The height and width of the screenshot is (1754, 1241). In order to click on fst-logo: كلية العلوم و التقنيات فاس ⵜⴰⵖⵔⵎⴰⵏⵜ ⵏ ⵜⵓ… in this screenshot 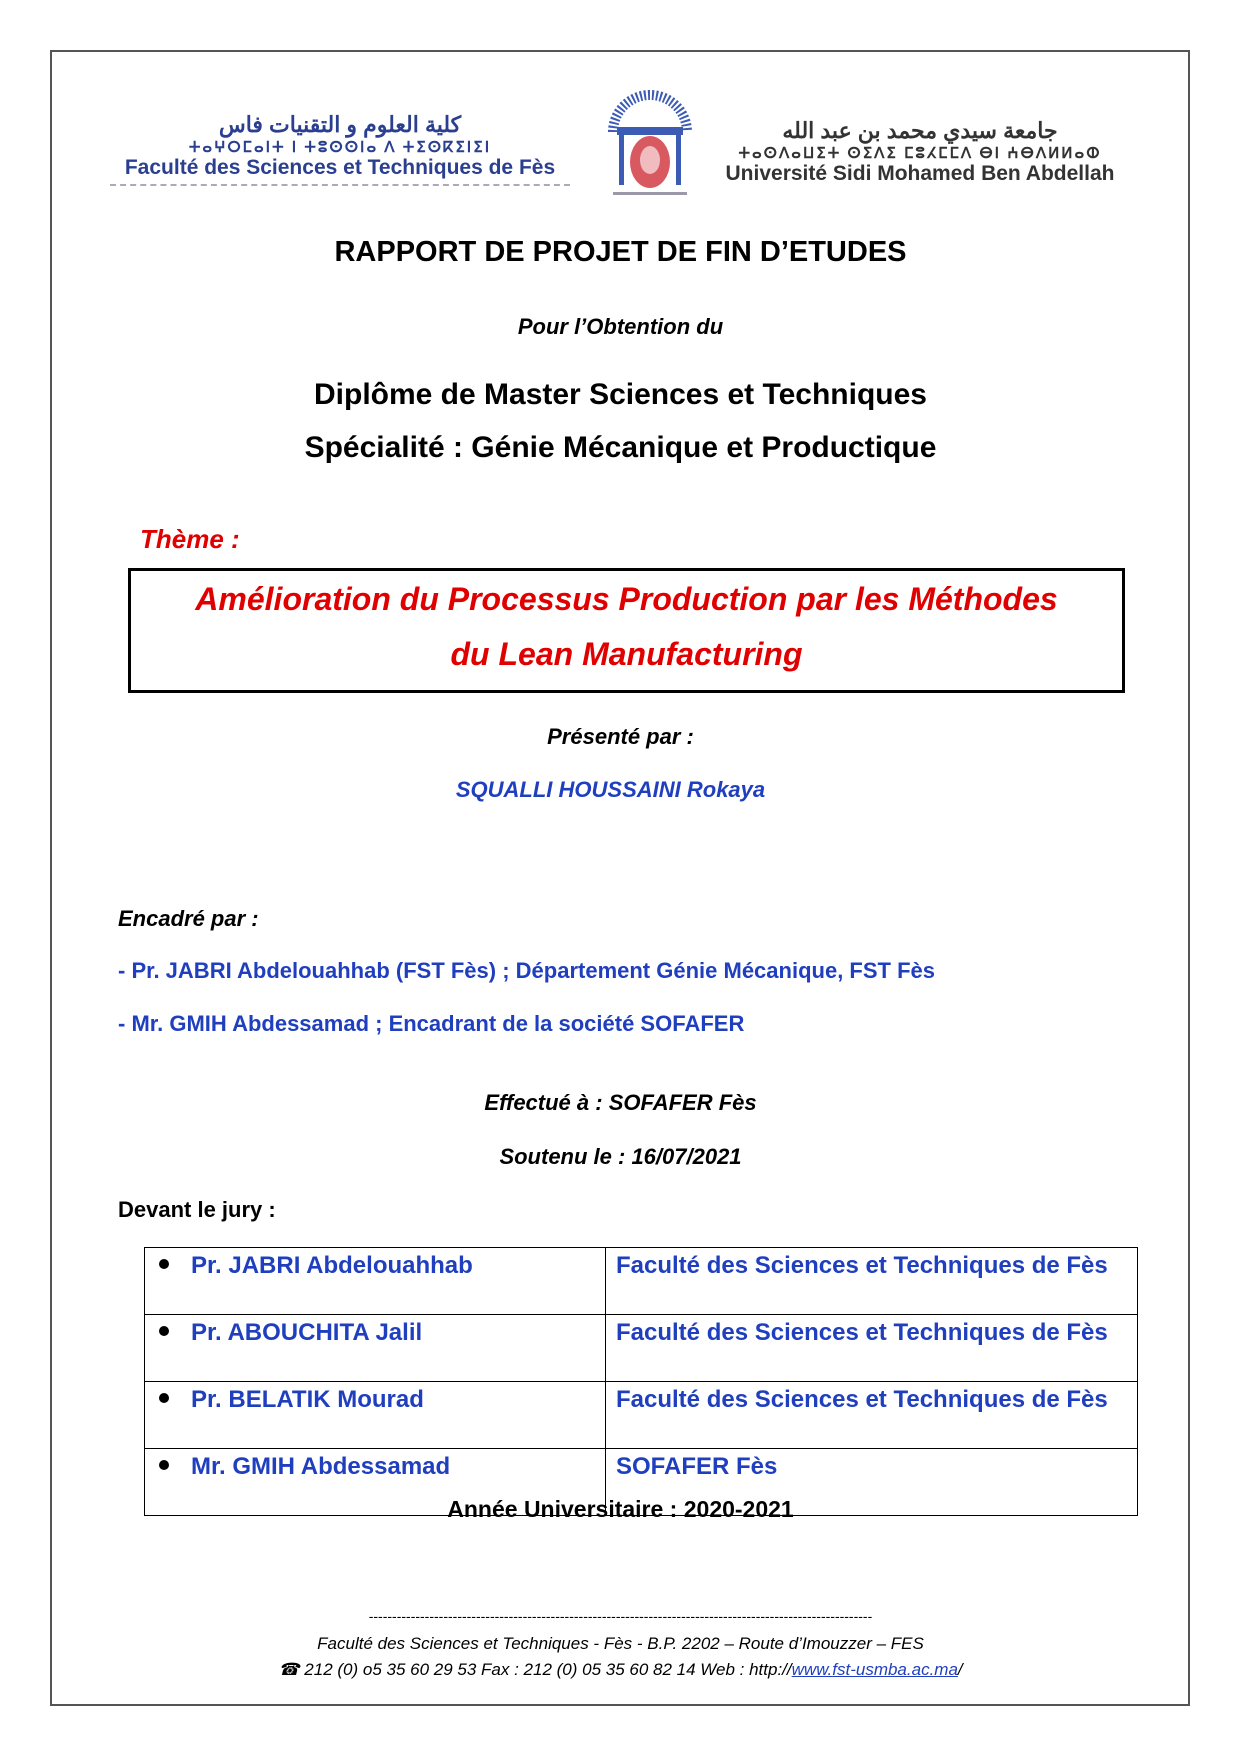, I will do `click(340, 149)`.